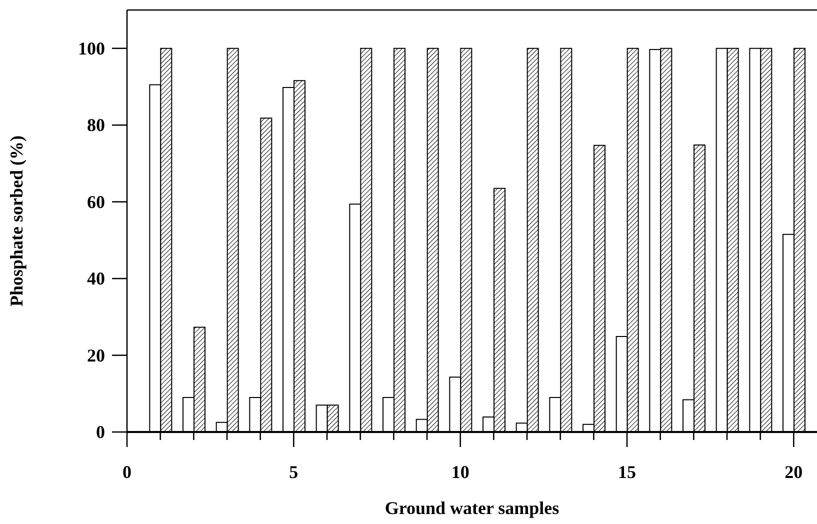  What do you see at coordinates (96, 125) in the screenshot?
I see `y-tick-label: 80` at bounding box center [96, 125].